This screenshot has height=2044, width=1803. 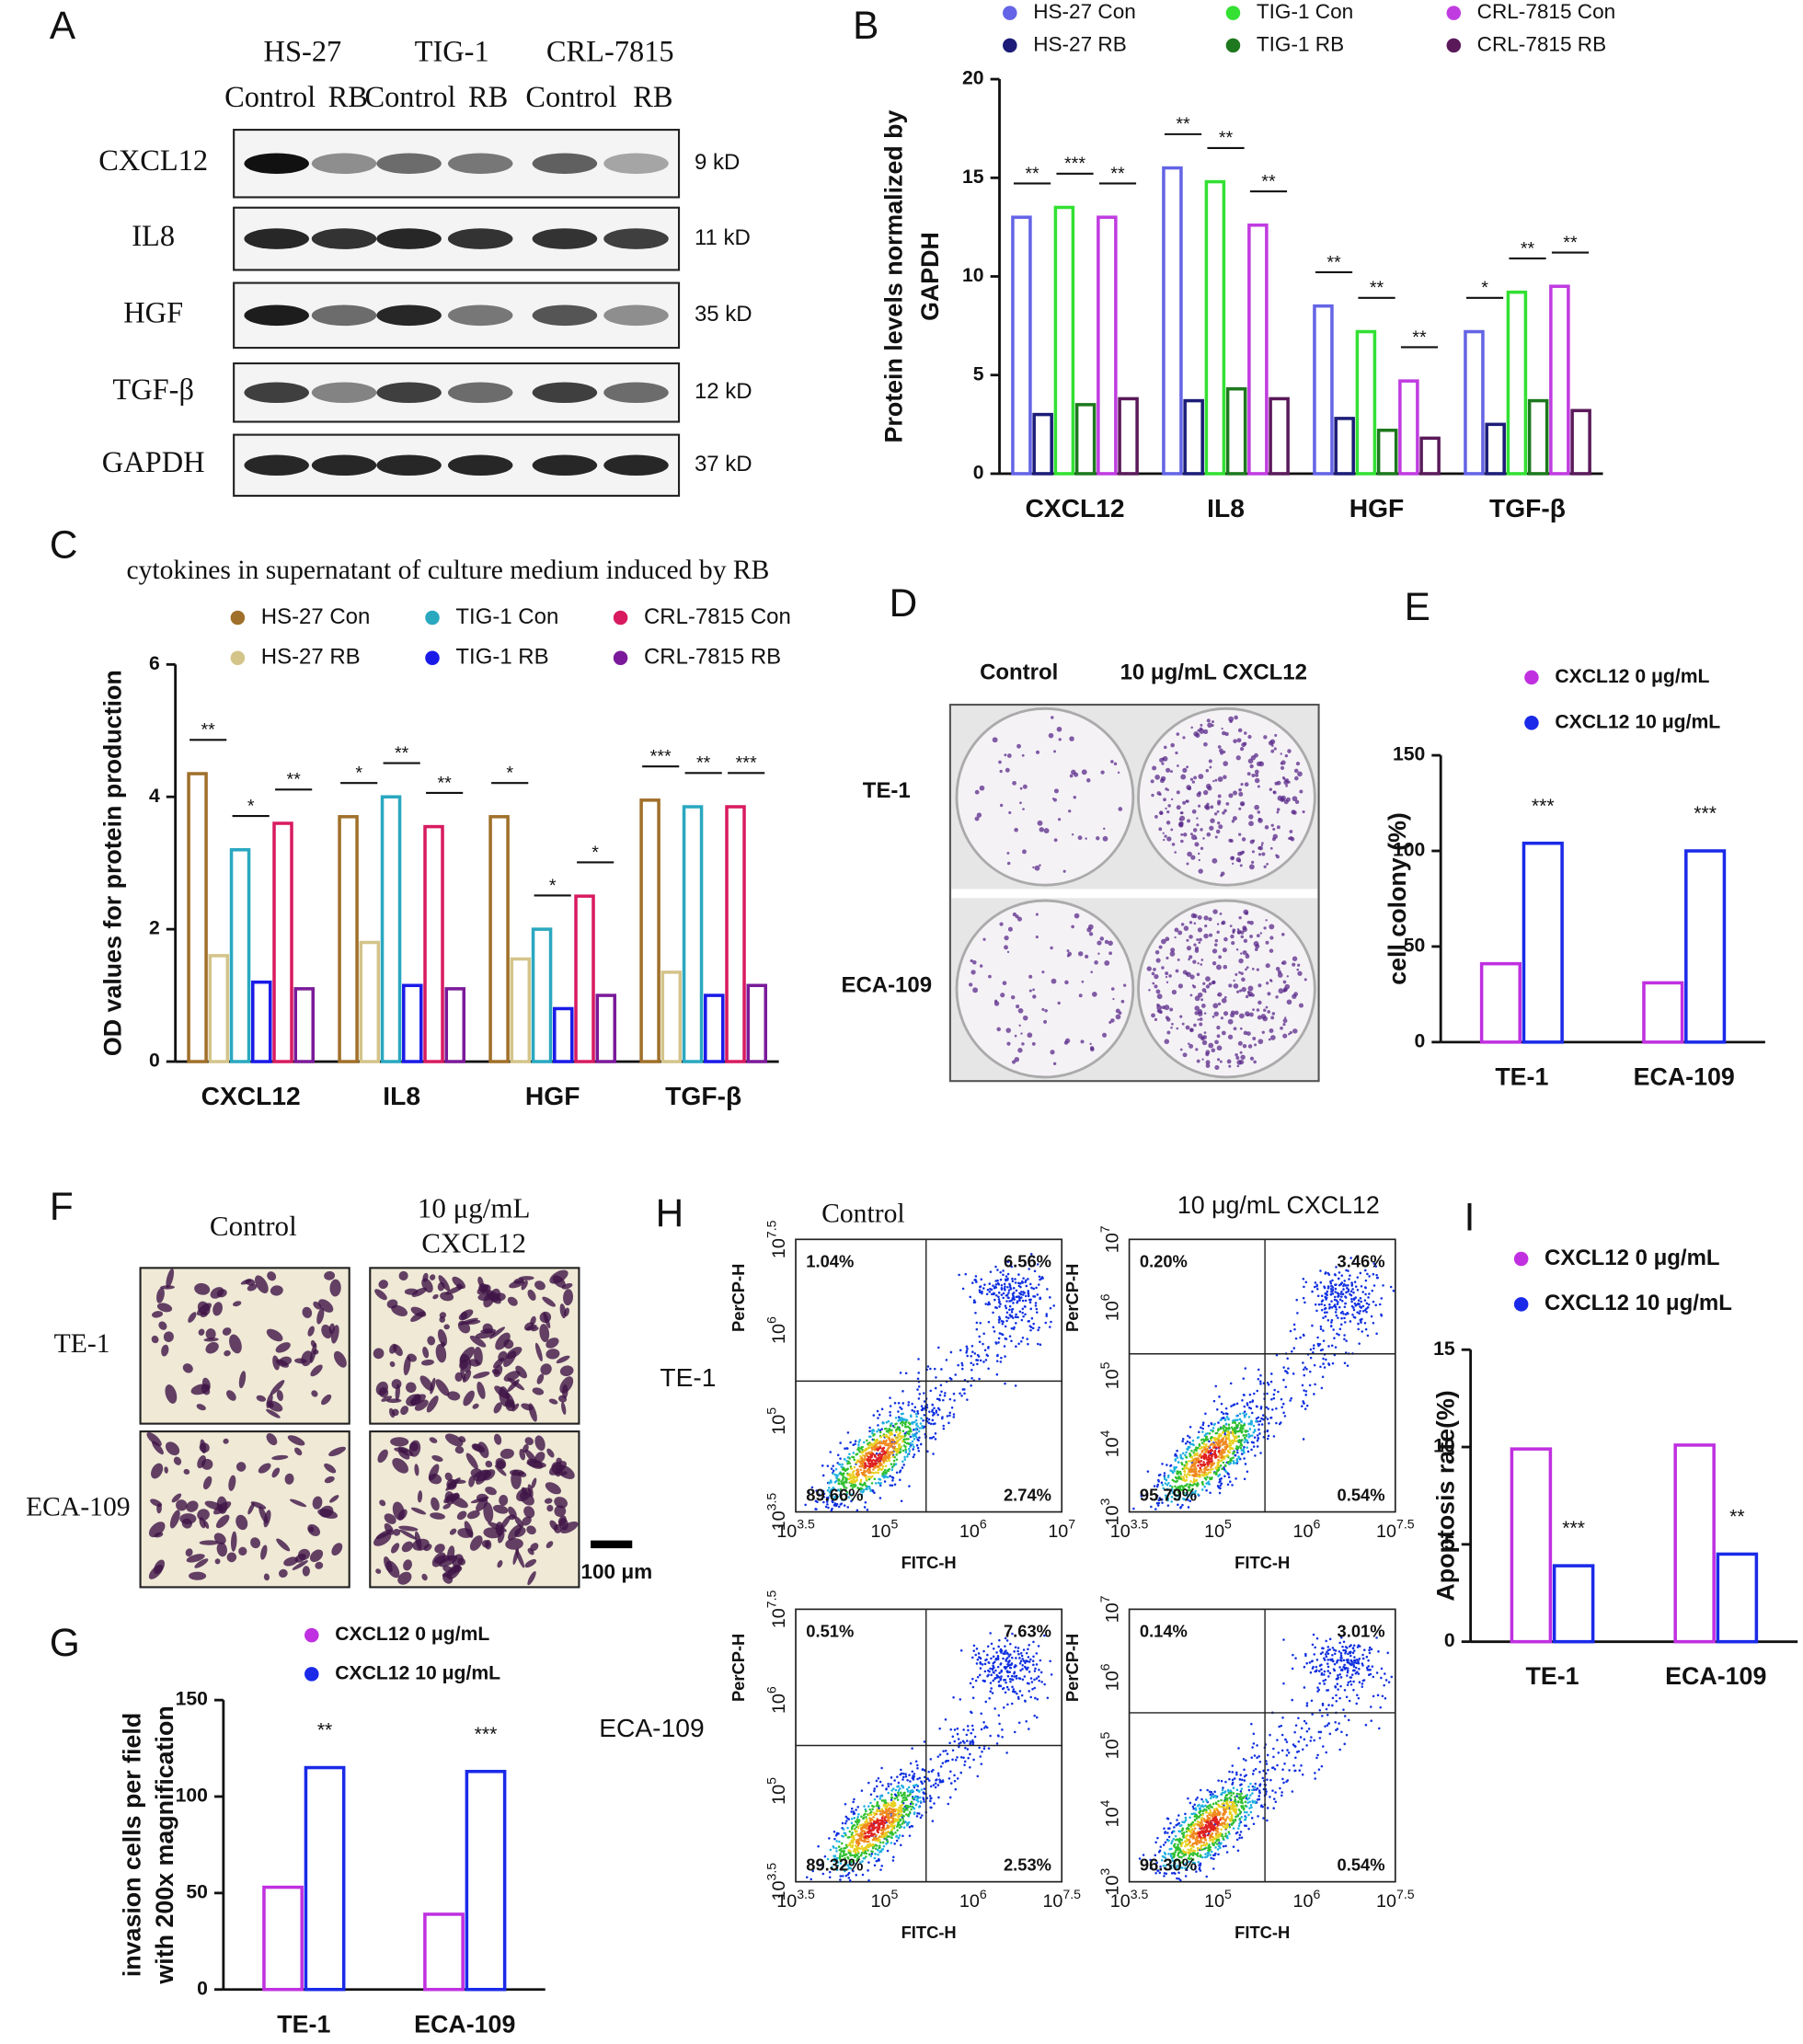 What do you see at coordinates (303, 2024) in the screenshot?
I see `x-tick-label: TE-1` at bounding box center [303, 2024].